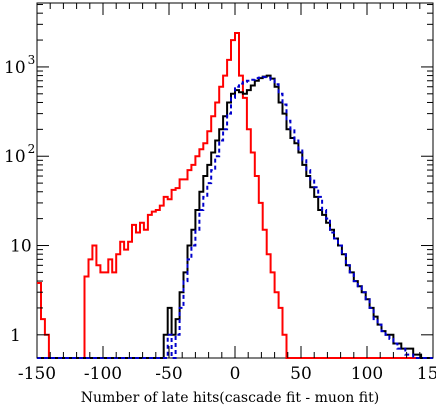 Image resolution: width=436 pixels, height=409 pixels. I want to click on x-tick-label: 50, so click(301, 374).